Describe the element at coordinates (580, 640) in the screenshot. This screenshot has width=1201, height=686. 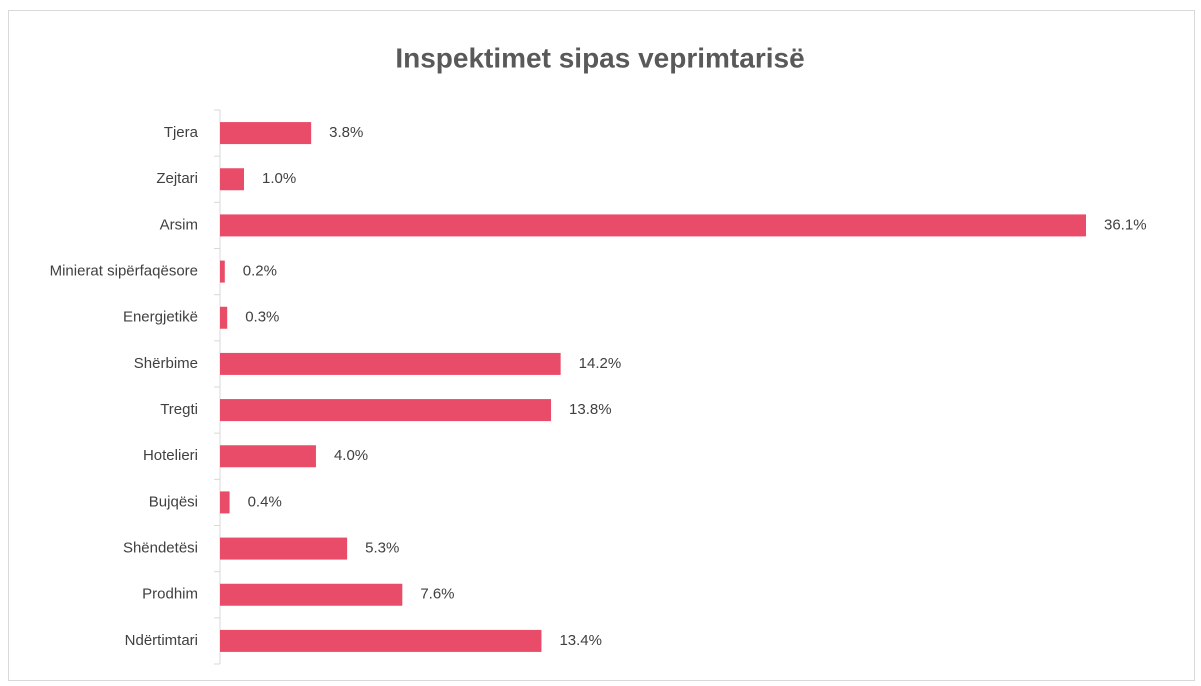
I see `data-label: 13.4%` at that location.